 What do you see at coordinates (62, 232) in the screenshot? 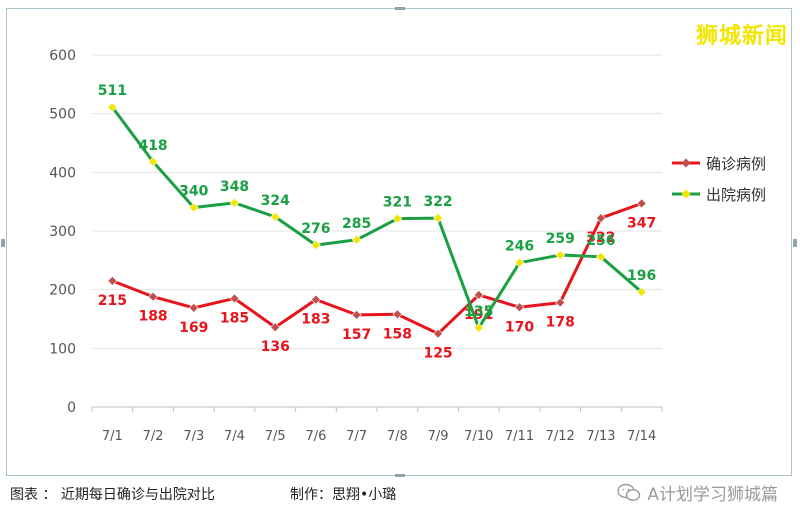
I see `y-tick-label: 300` at bounding box center [62, 232].